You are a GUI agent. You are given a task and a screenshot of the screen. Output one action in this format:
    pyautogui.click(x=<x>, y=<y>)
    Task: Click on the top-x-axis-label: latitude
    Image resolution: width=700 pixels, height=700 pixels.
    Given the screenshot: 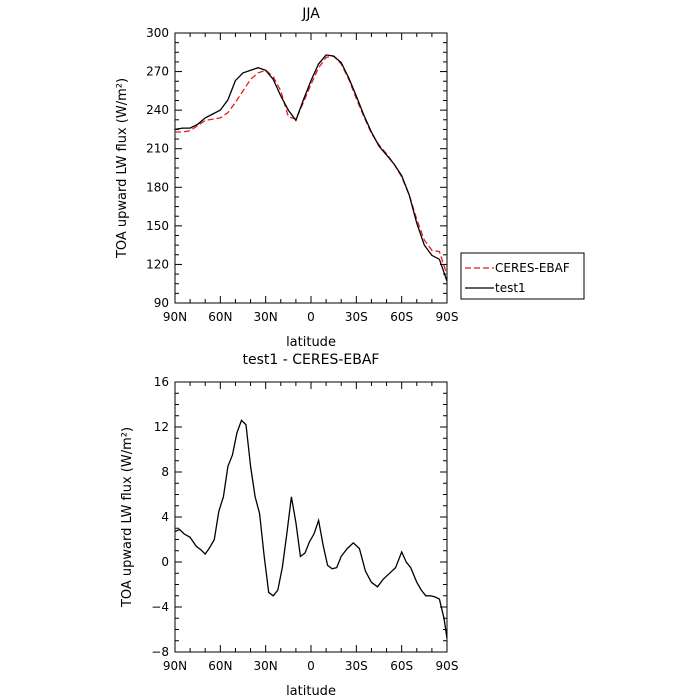 What is the action you would take?
    pyautogui.click(x=311, y=342)
    